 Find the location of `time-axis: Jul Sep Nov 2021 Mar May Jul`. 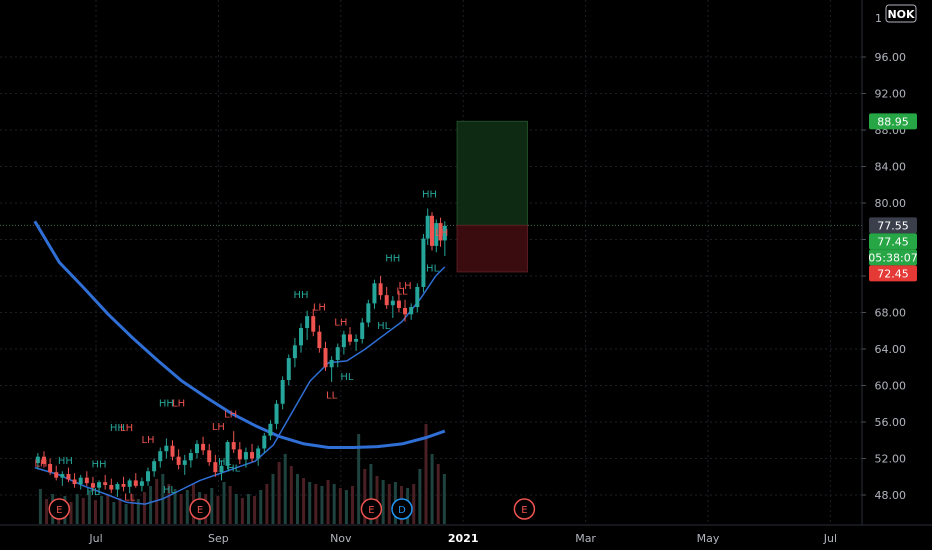

time-axis: Jul Sep Nov 2021 Mar May Jul is located at coordinates (466, 537).